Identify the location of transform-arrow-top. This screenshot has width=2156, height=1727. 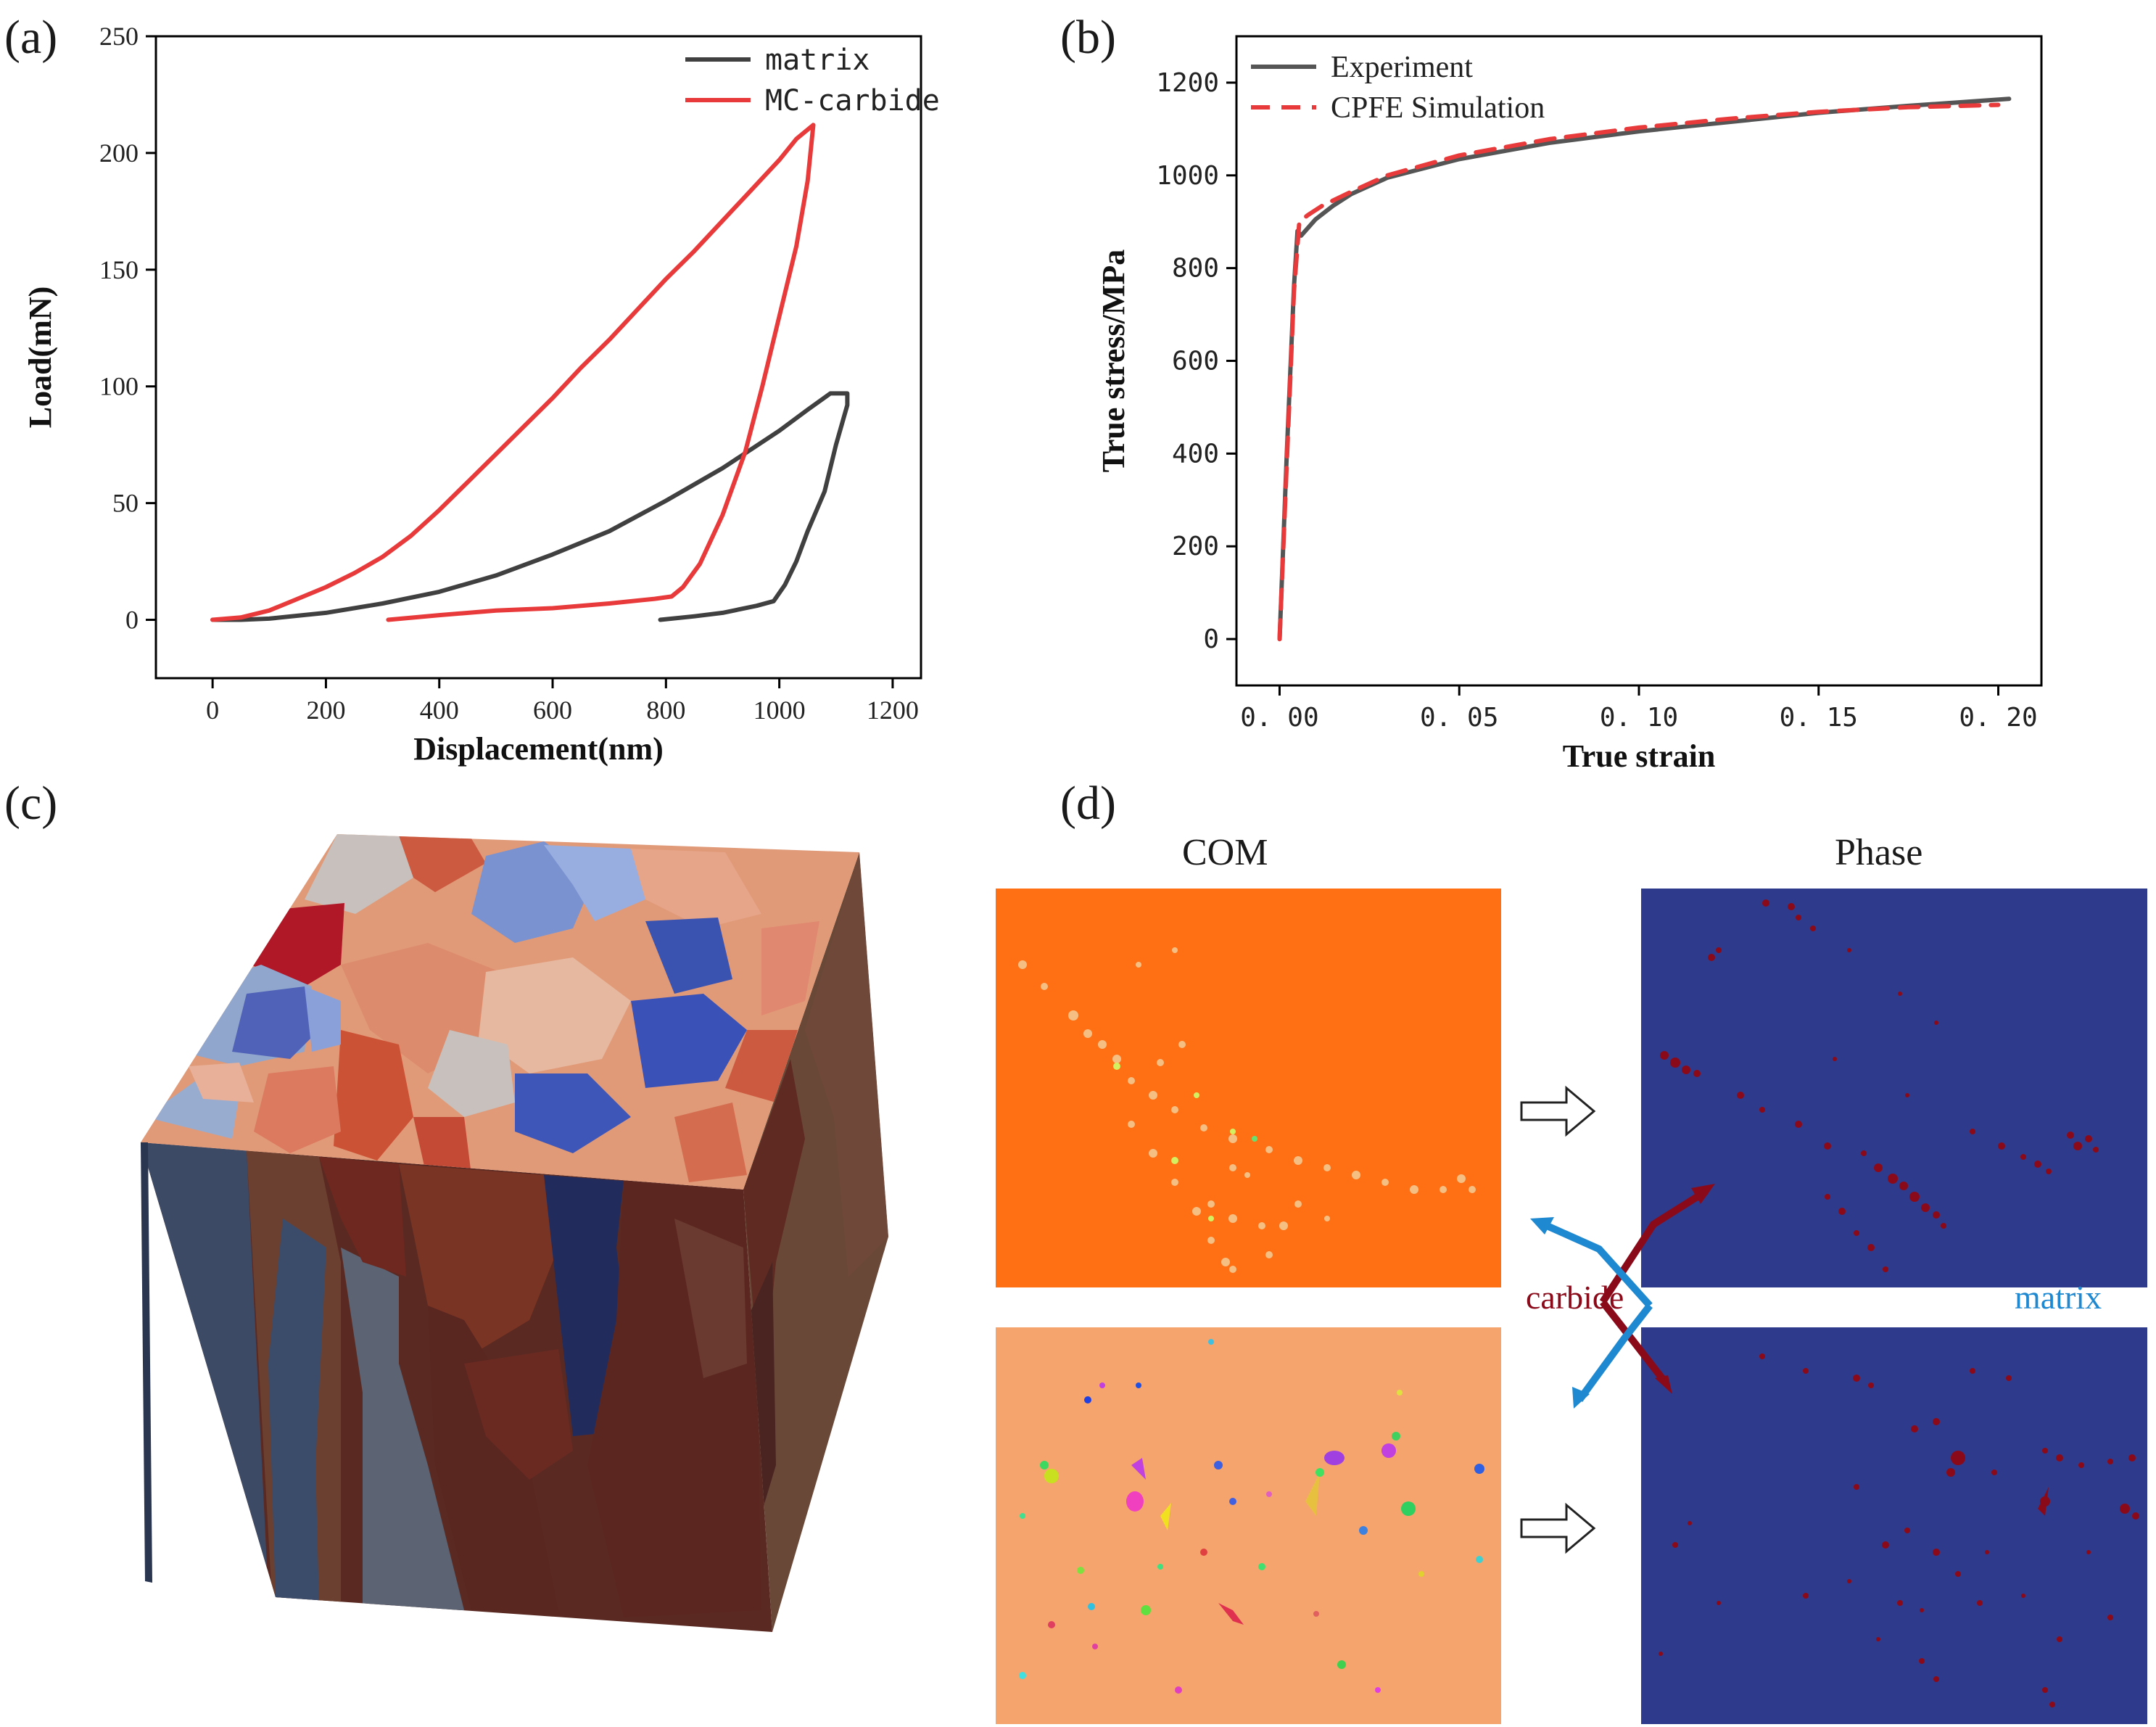
(1558, 1111).